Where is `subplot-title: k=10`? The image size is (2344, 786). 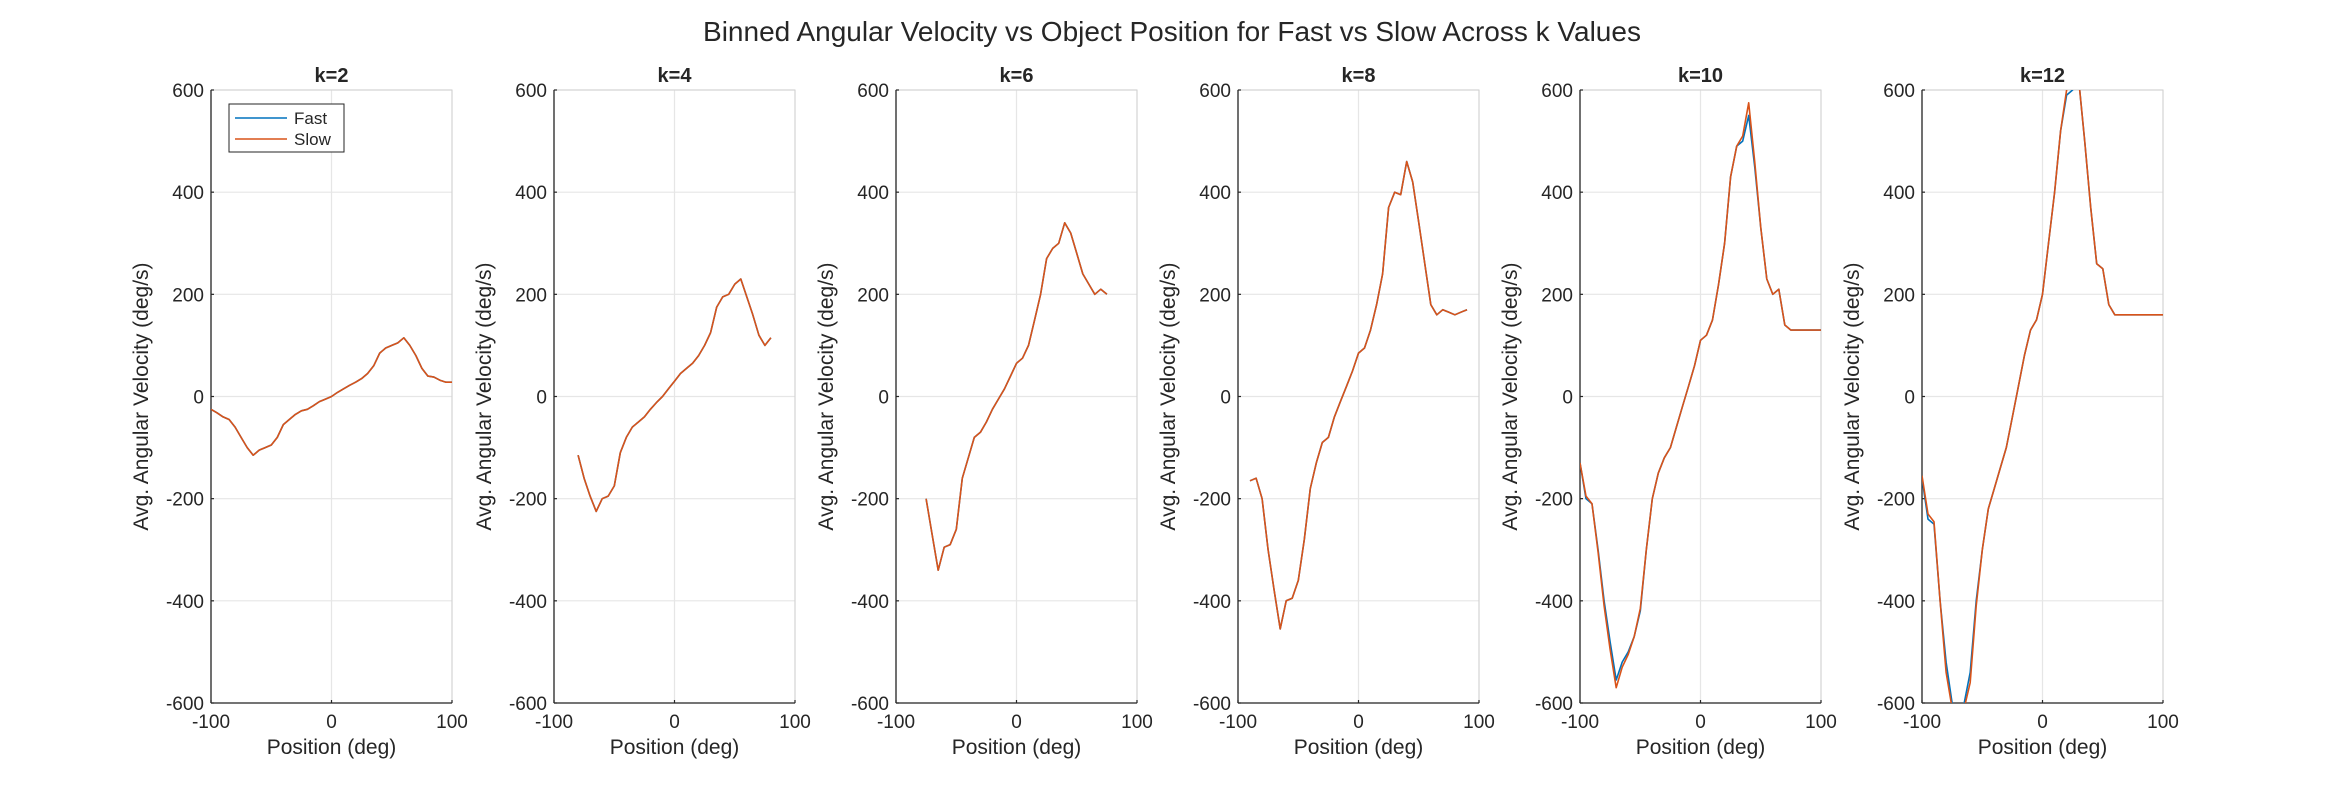
subplot-title: k=10 is located at coordinates (1700, 76).